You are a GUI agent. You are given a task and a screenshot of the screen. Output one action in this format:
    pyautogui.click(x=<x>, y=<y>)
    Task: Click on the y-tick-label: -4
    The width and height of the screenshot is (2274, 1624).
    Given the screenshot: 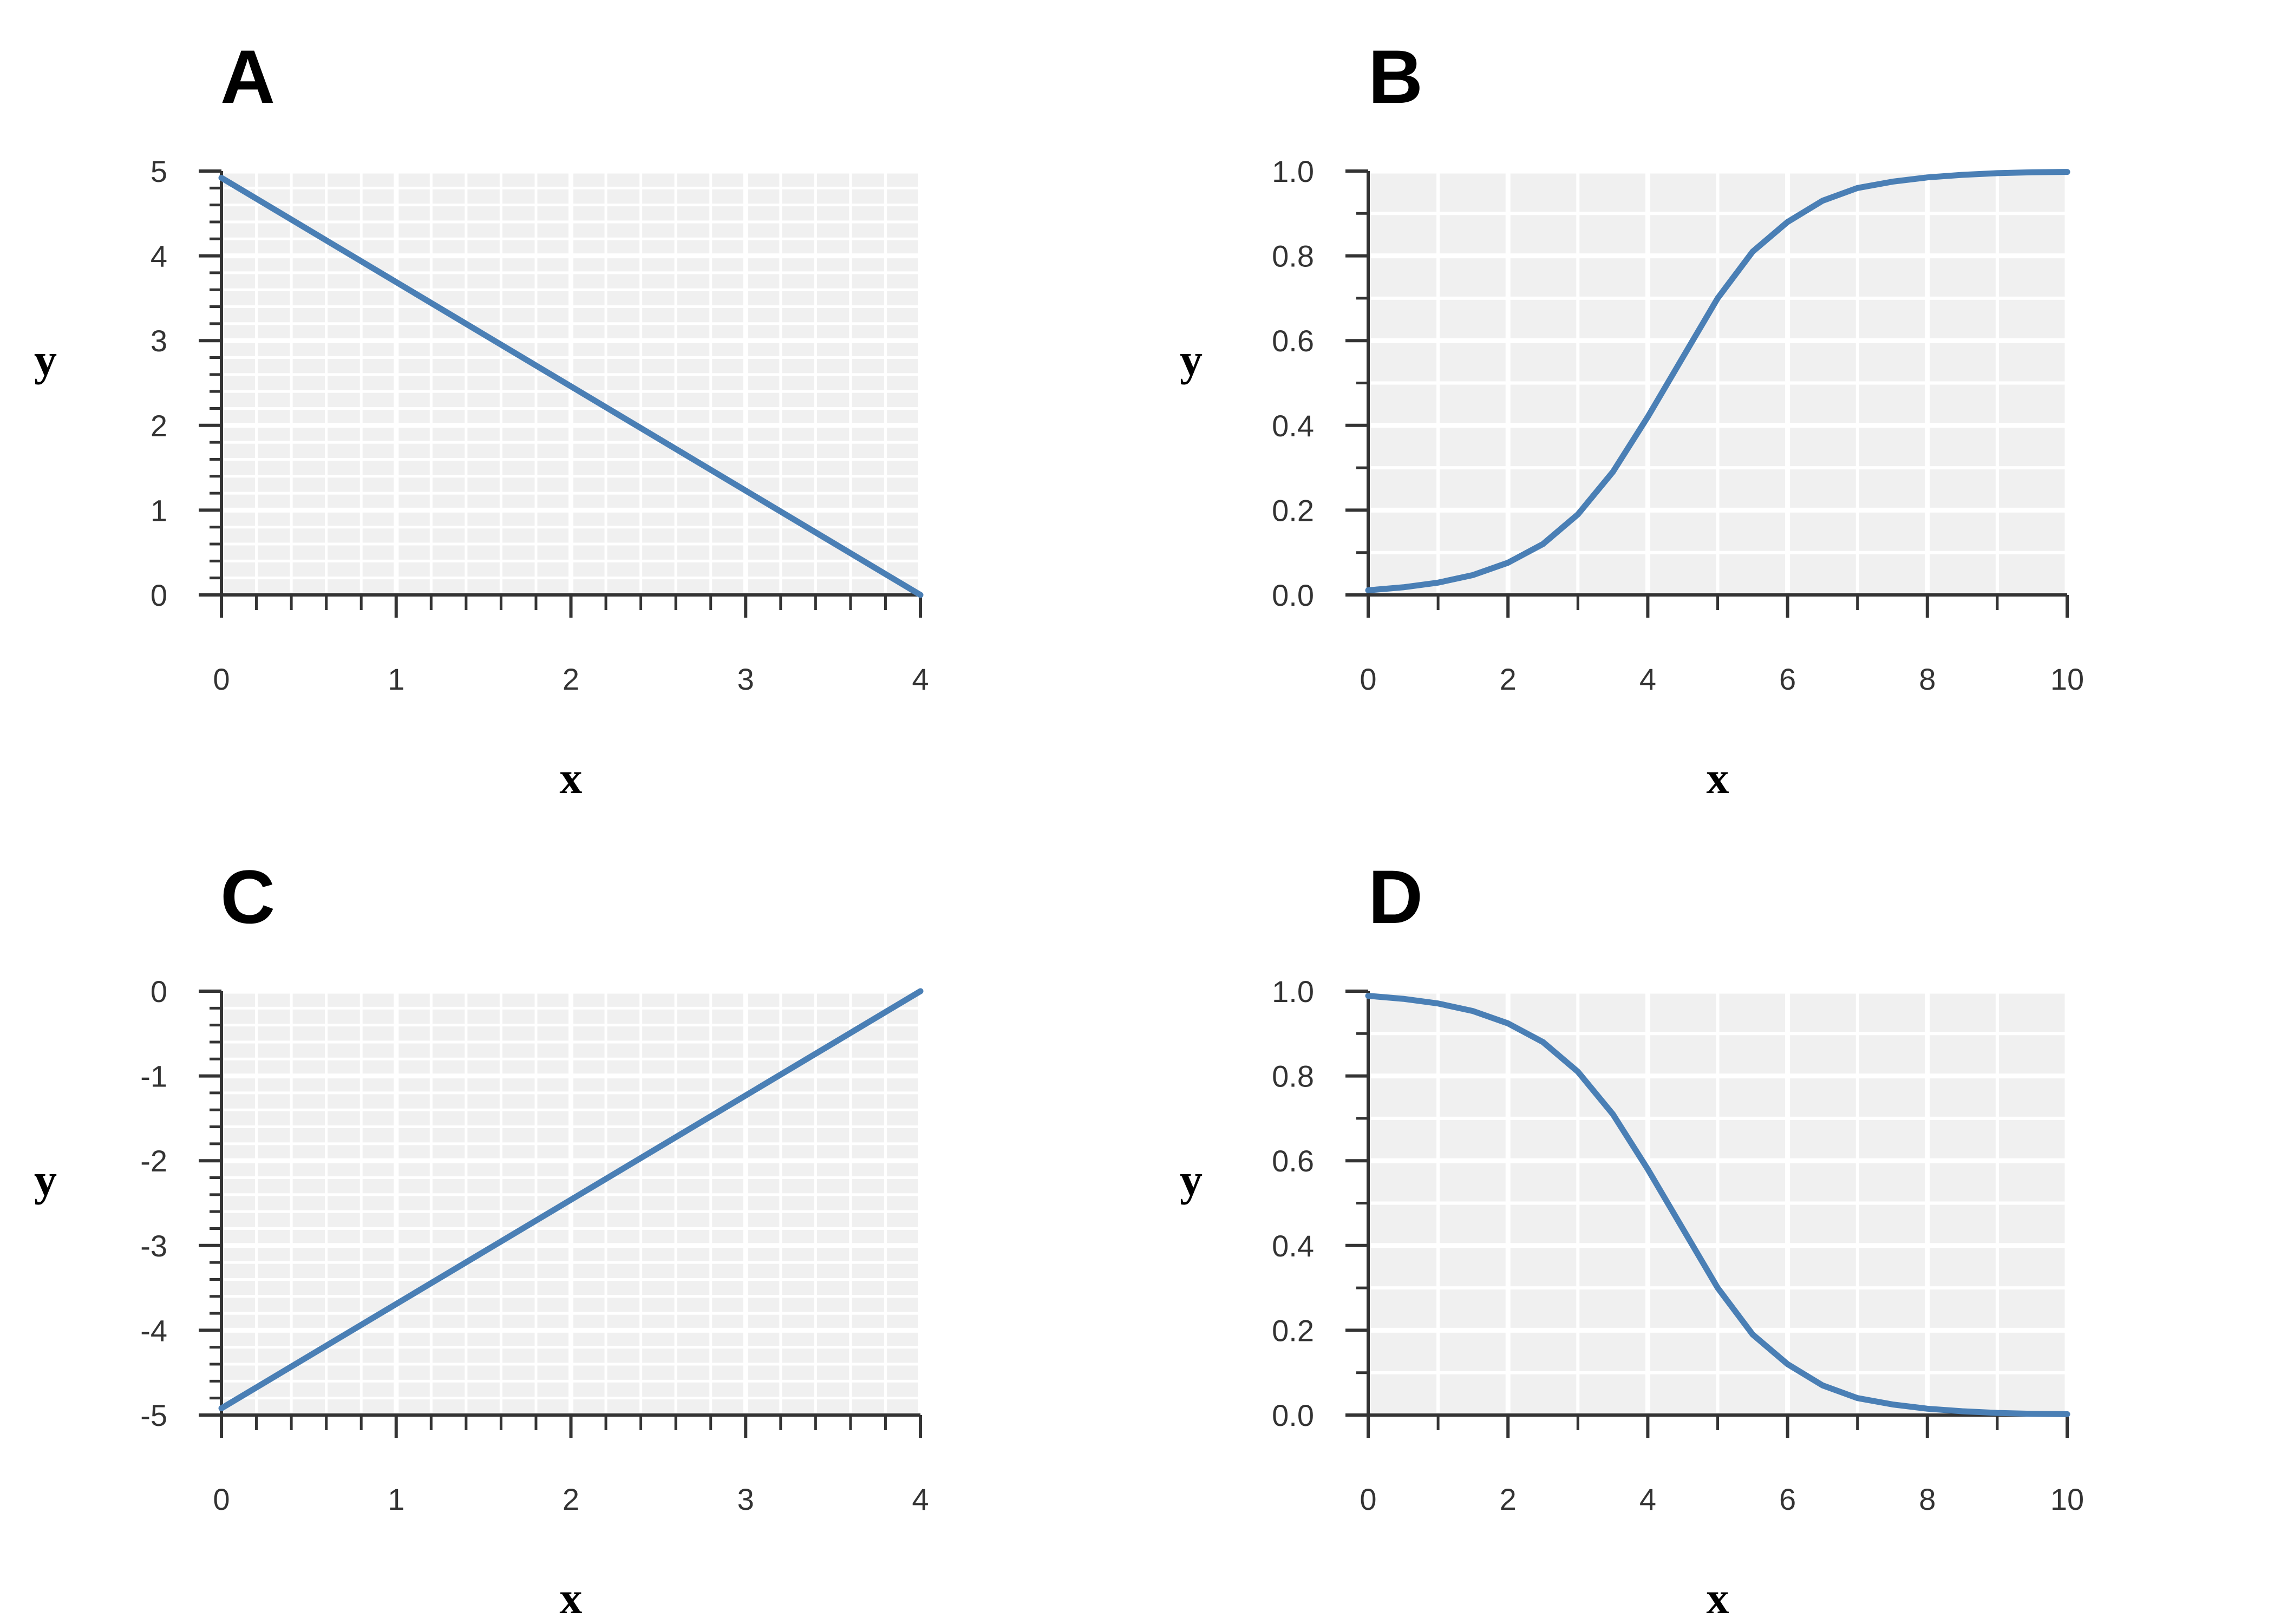 What is the action you would take?
    pyautogui.click(x=154, y=1330)
    